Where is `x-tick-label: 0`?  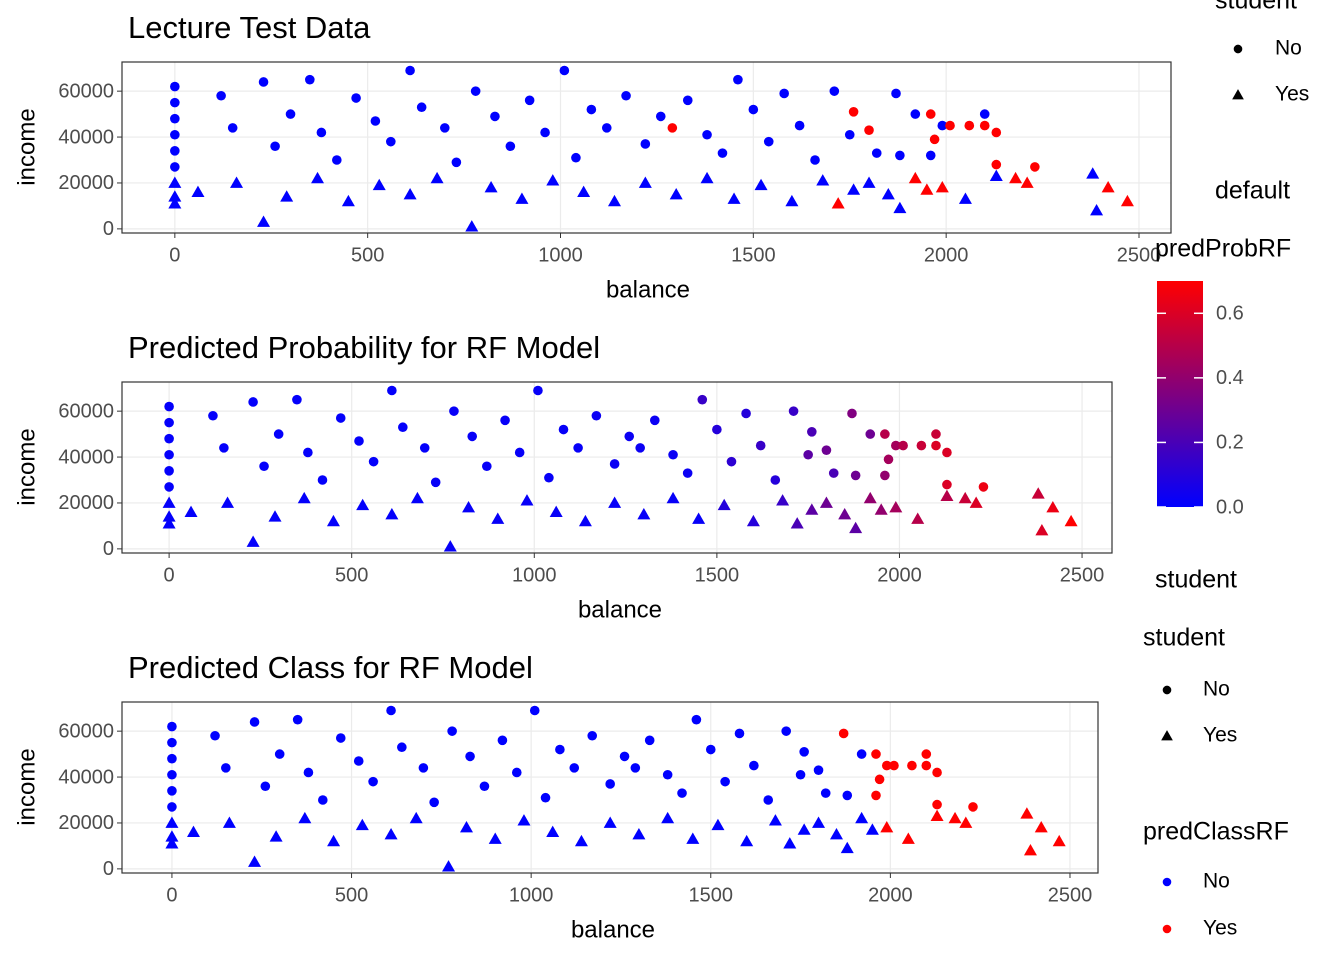 x-tick-label: 0 is located at coordinates (171, 895).